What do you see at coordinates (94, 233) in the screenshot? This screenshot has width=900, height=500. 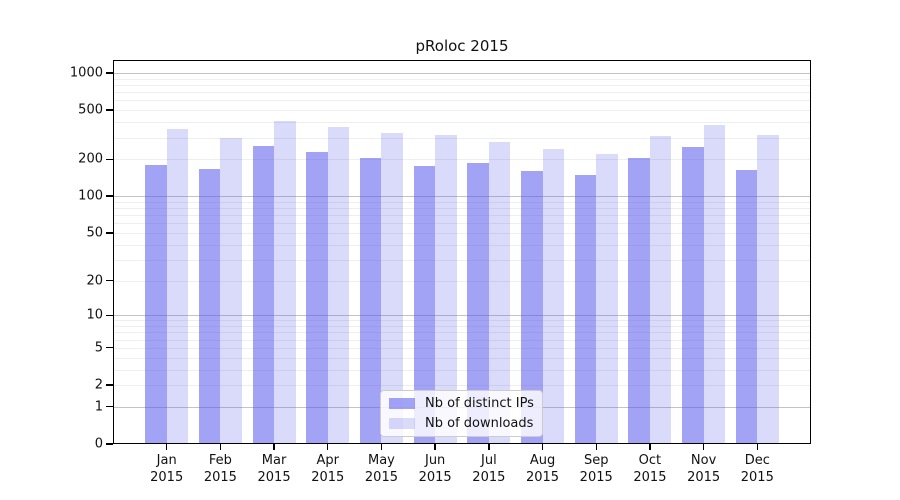 I see `y-tick-label: 50` at bounding box center [94, 233].